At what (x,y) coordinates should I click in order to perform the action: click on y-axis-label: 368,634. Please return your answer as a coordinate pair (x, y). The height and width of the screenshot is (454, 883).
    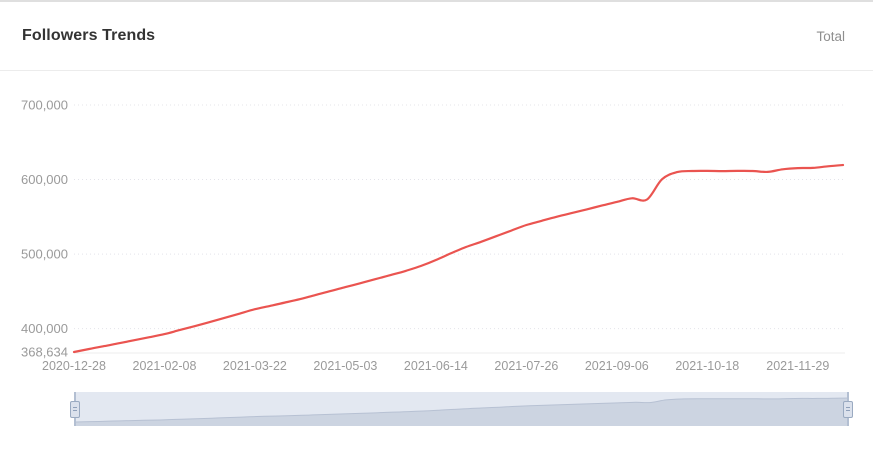
    Looking at the image, I should click on (44, 352).